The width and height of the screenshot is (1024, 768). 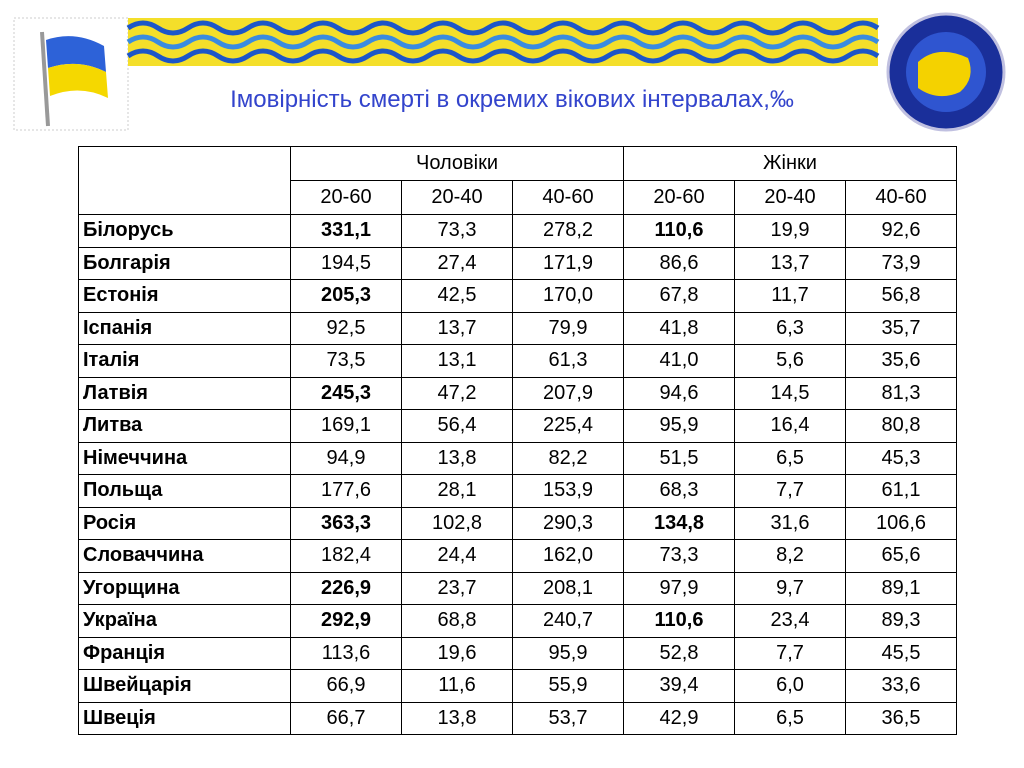 What do you see at coordinates (679, 458) in the screenshot?
I see `value-cell: 51,5` at bounding box center [679, 458].